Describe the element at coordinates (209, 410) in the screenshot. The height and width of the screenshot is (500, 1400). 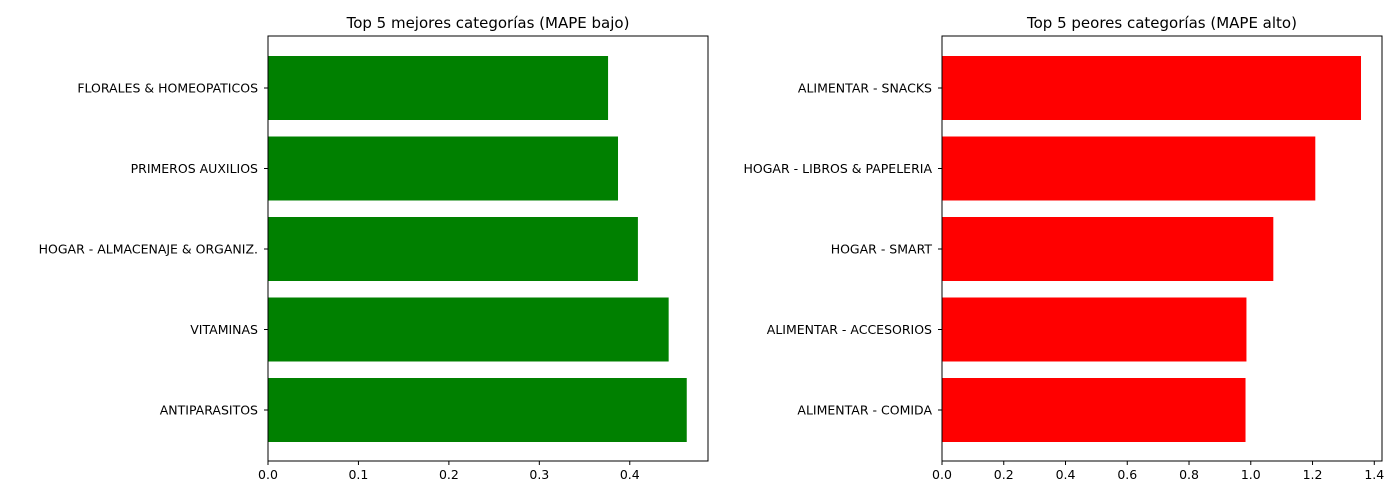
I see `best-category-label: ANTIPARASITOS` at that location.